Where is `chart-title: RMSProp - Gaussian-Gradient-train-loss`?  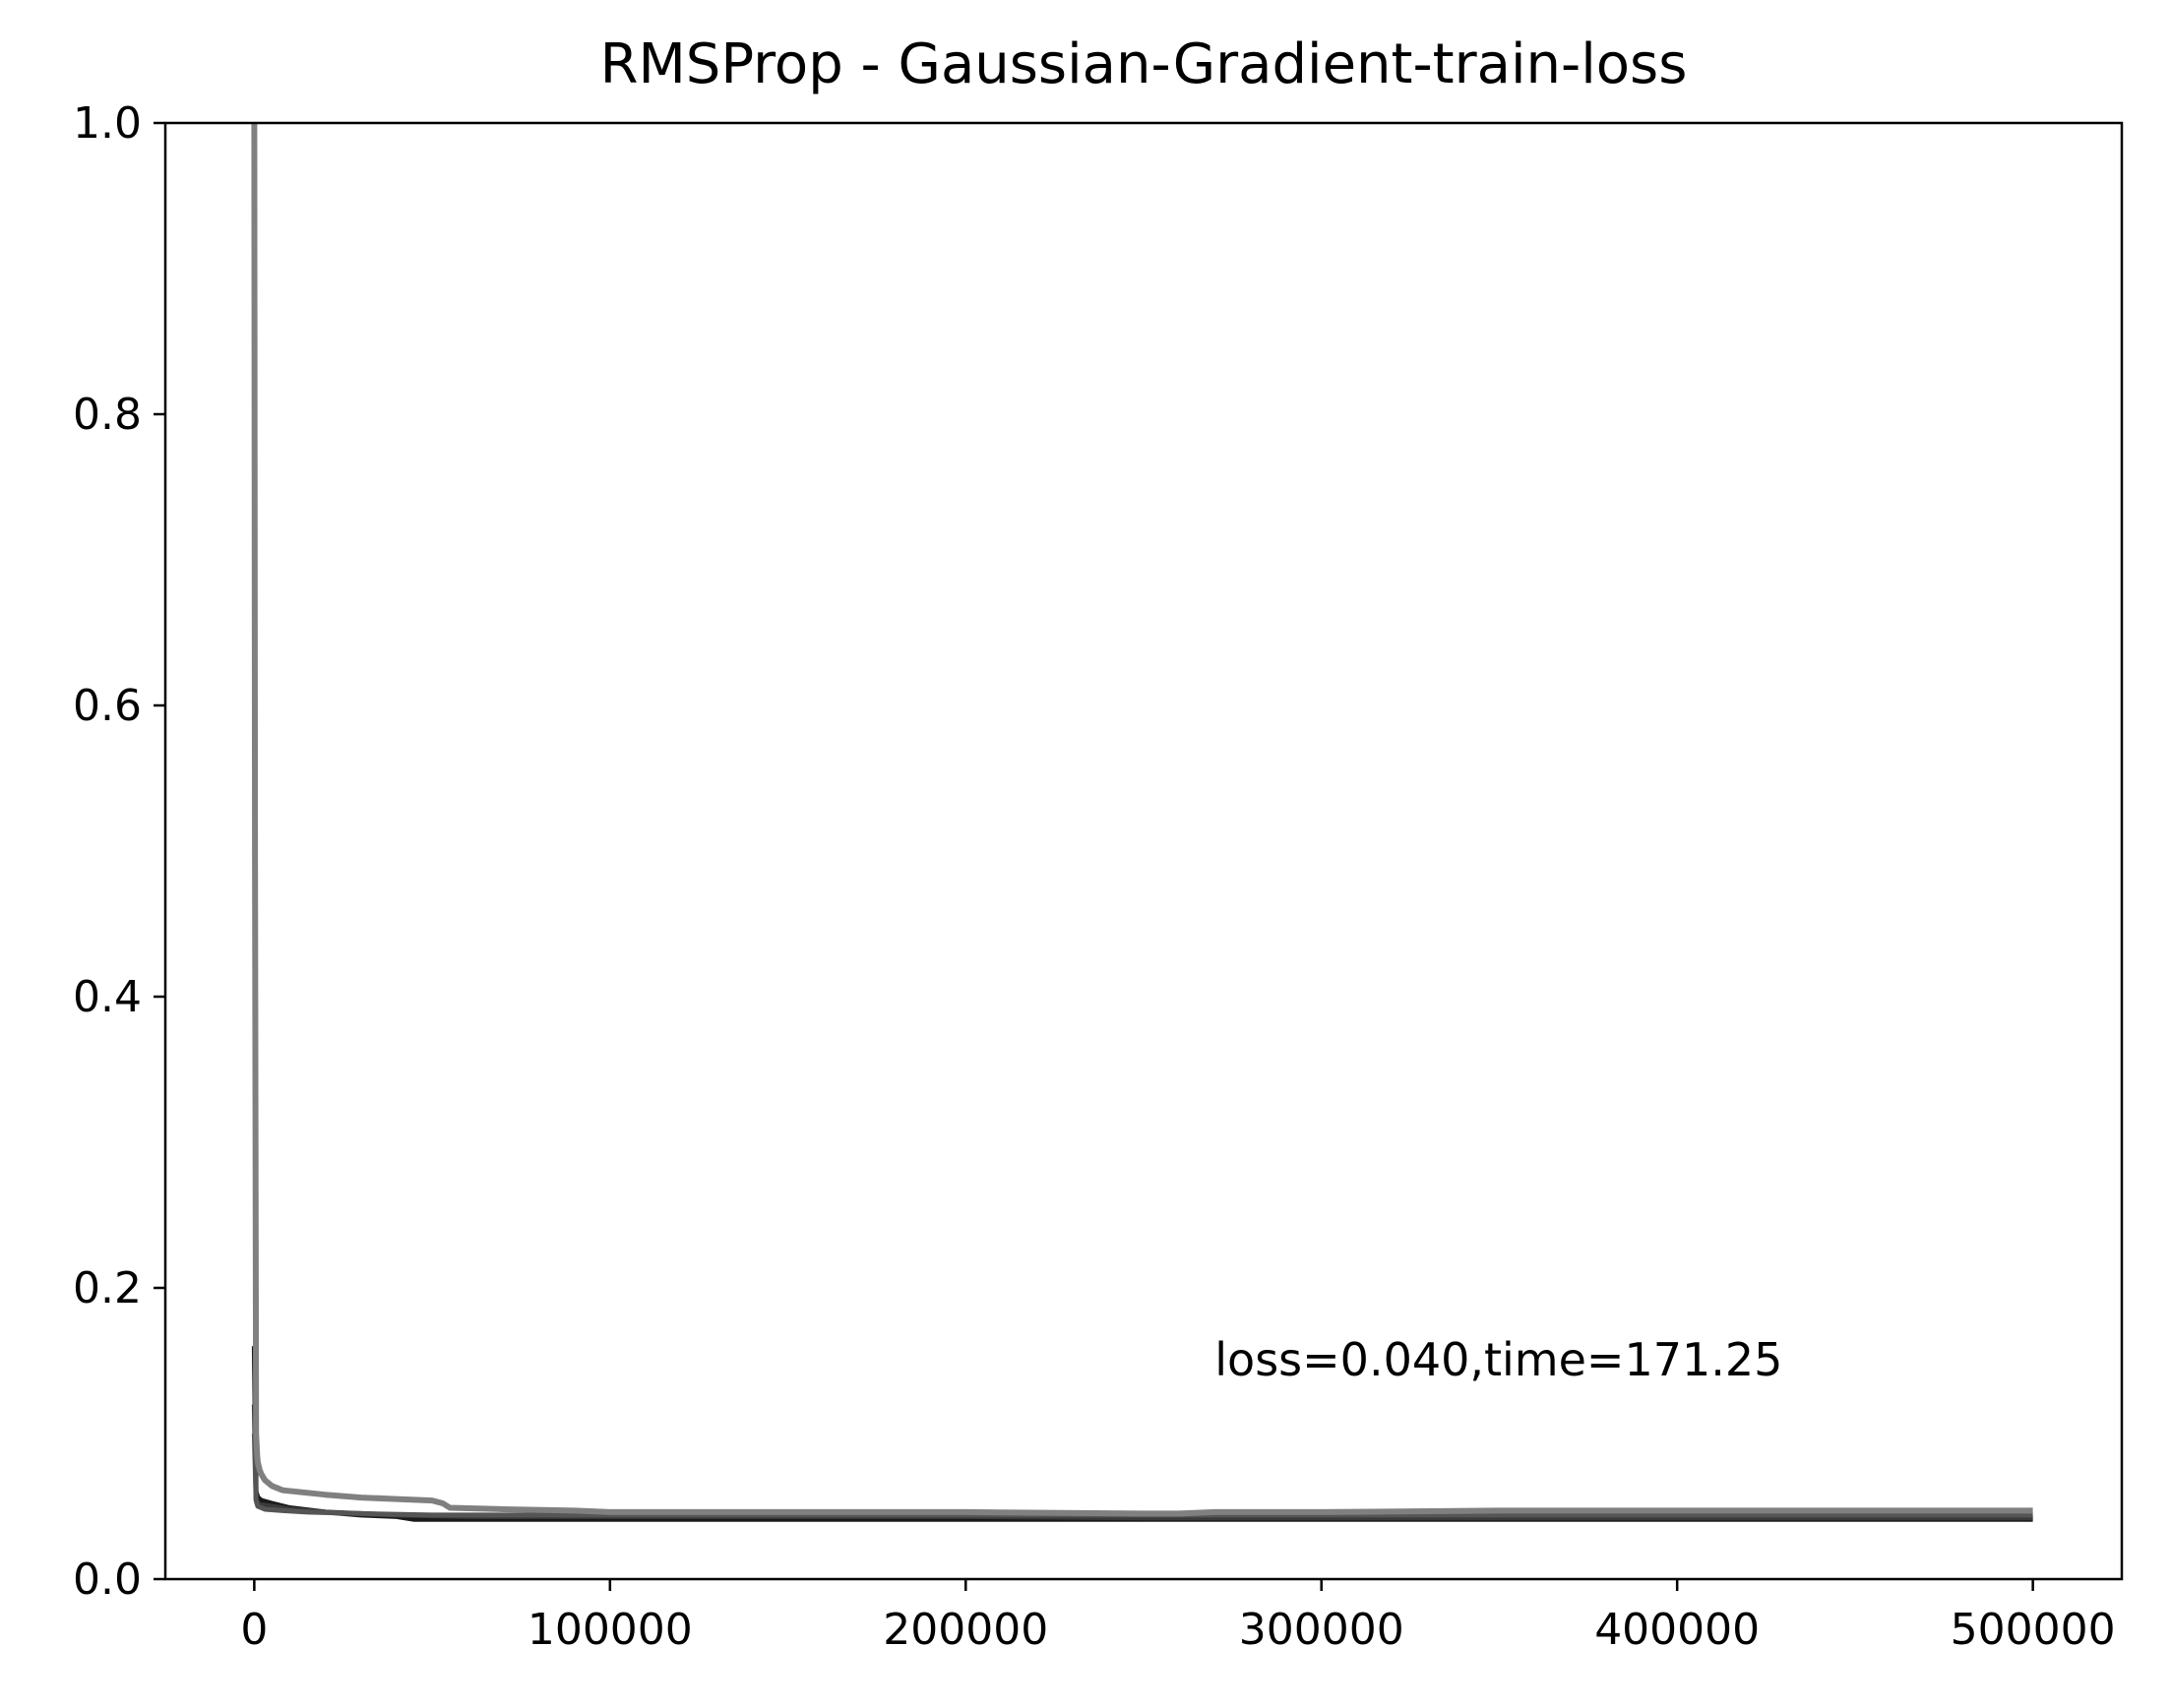 chart-title: RMSProp - Gaussian-Gradient-train-loss is located at coordinates (1144, 64).